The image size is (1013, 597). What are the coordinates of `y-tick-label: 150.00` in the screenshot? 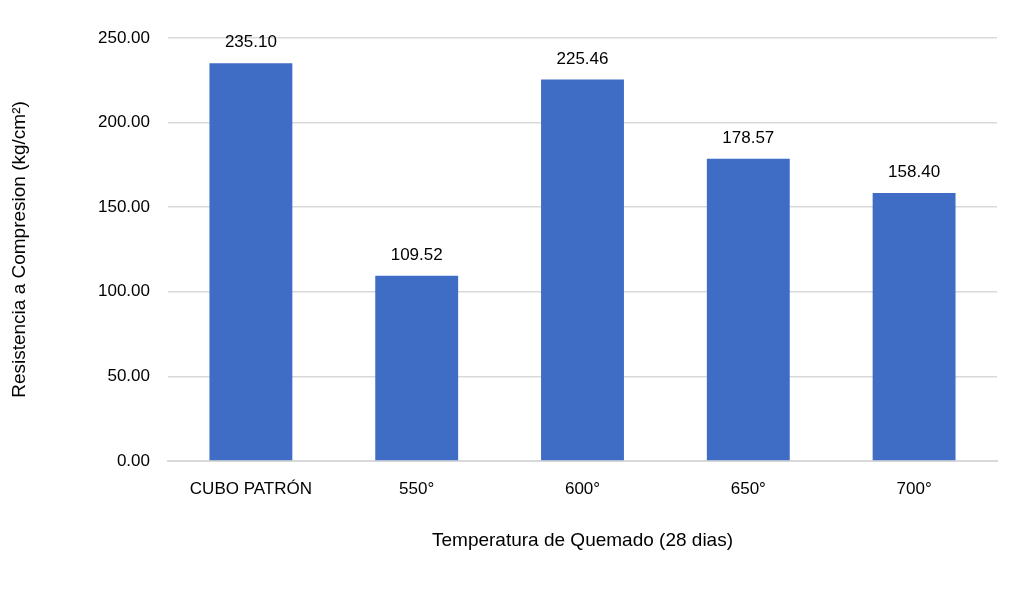 It's located at (124, 206).